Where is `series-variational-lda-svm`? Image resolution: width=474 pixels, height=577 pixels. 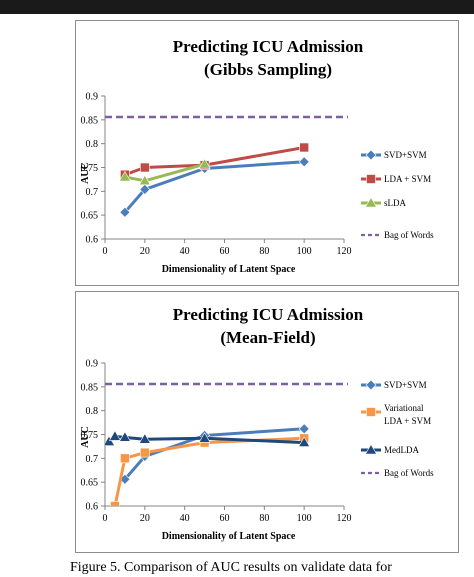 series-variational-lda-svm is located at coordinates (209, 469).